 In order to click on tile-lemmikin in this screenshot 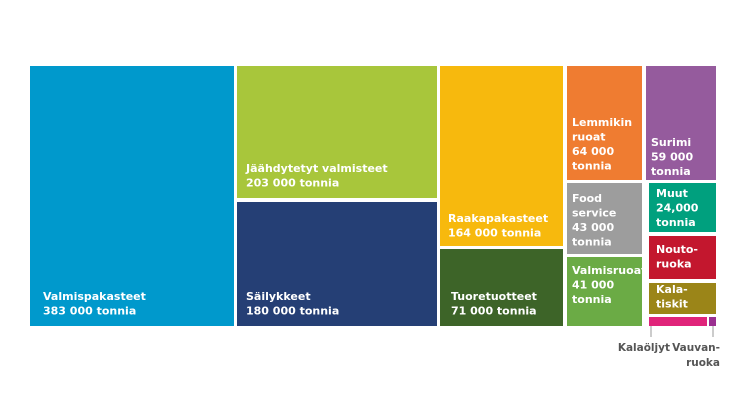, I will do `click(604, 123)`.